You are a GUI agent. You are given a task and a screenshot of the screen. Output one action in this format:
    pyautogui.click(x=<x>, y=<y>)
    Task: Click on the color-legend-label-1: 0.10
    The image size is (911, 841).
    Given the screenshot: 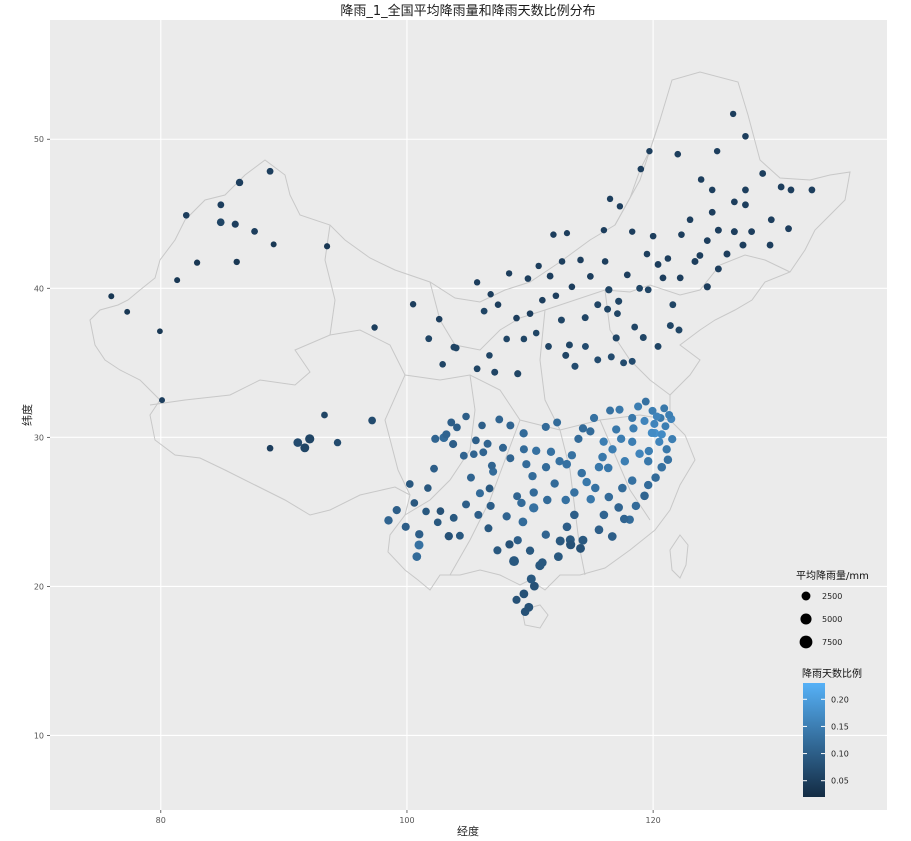 What is the action you would take?
    pyautogui.click(x=840, y=754)
    